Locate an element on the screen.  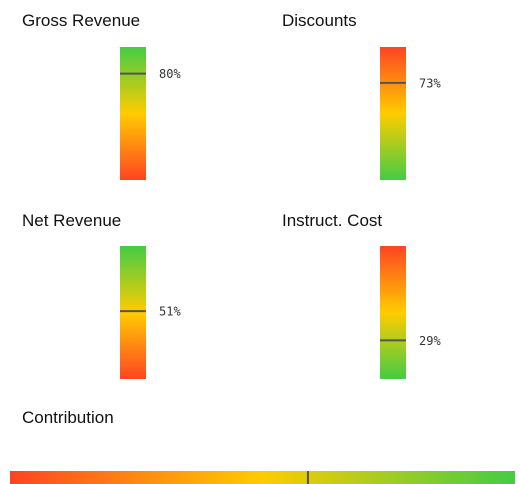
gauge-title: Discounts is located at coordinates (319, 20).